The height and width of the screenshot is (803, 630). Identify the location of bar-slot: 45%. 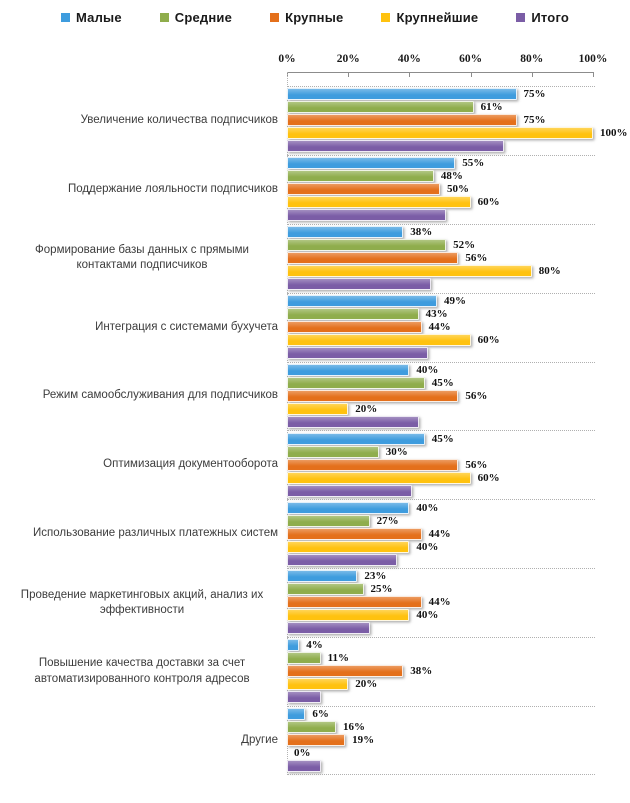
(458, 438).